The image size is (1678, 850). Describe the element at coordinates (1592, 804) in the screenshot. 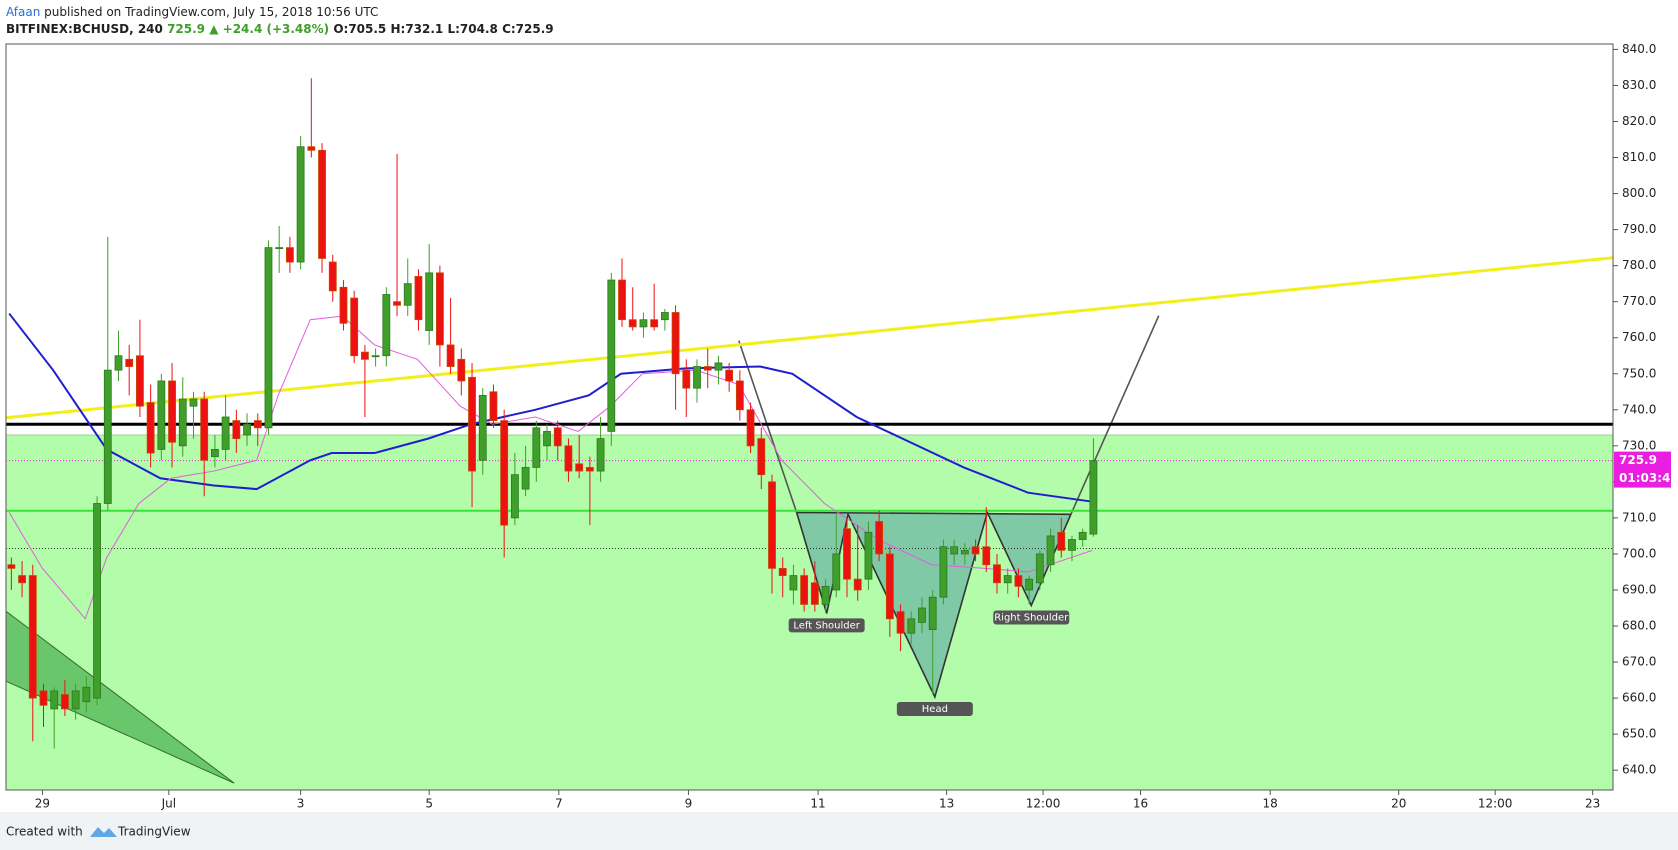

I see `x-tick-label: 23` at that location.